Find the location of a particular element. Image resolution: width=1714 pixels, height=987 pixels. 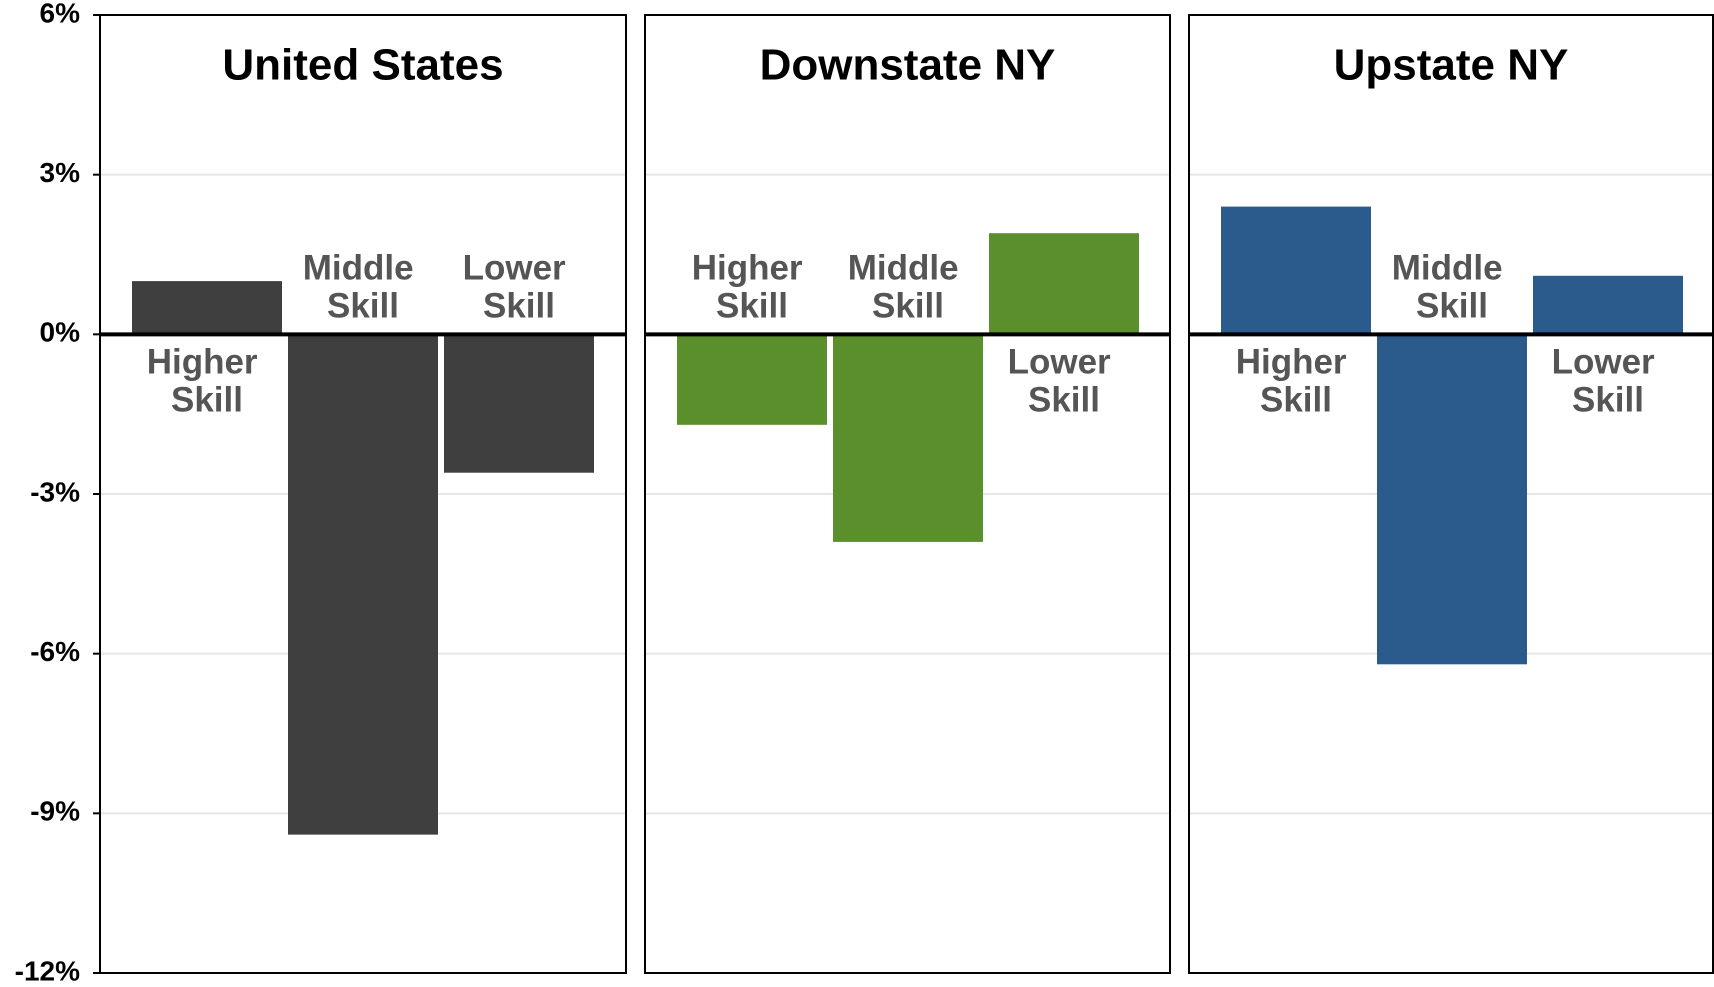

y-tick-label: -9% is located at coordinates (55, 811).